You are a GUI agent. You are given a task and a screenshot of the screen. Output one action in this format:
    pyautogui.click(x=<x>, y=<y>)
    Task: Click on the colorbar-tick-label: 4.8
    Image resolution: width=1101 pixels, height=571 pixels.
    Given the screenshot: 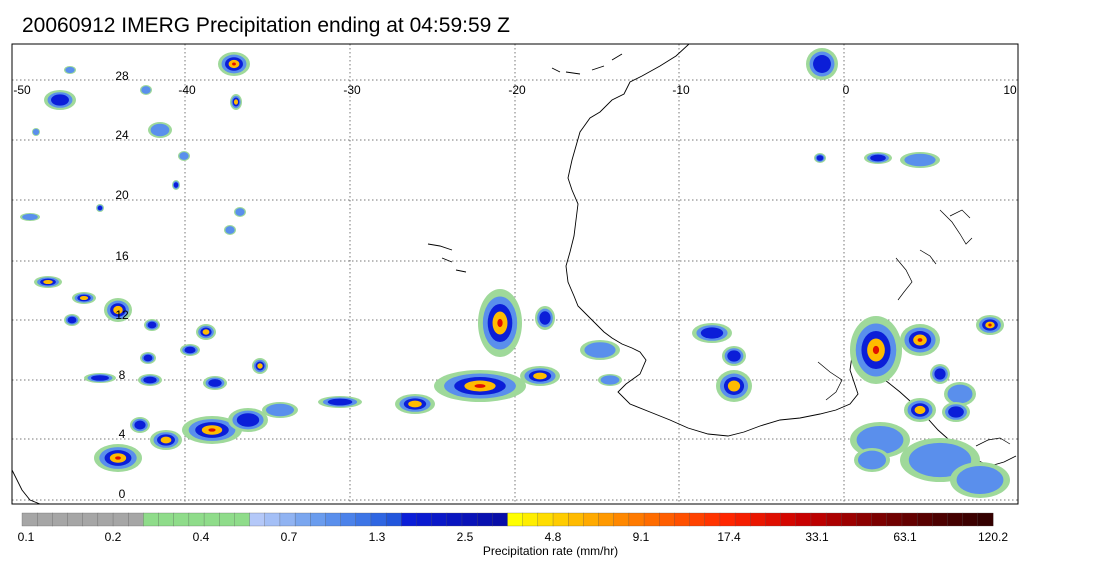 What is the action you would take?
    pyautogui.click(x=553, y=537)
    